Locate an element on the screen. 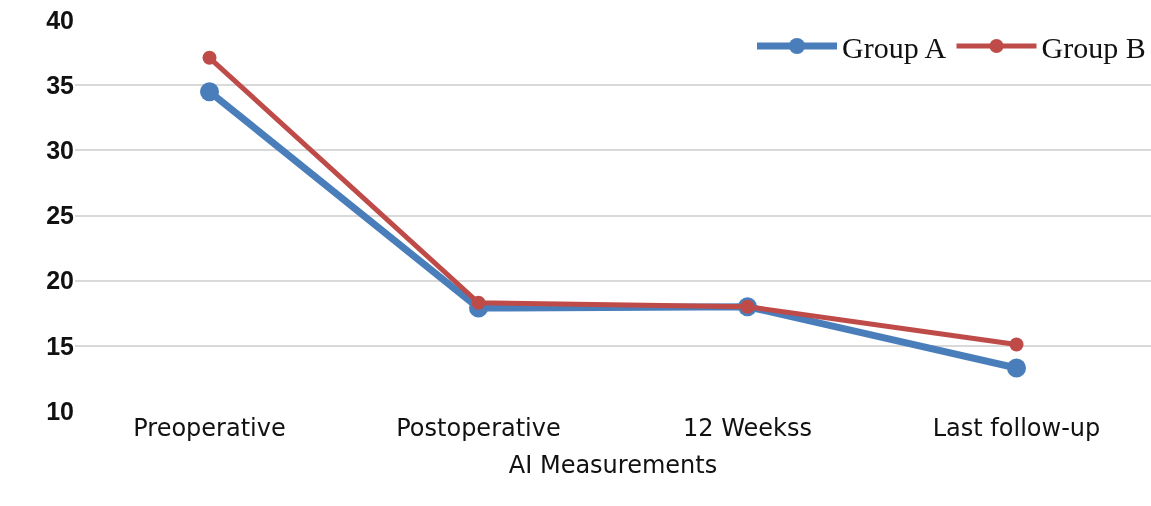 The image size is (1151, 506). y-tick-label: 40 is located at coordinates (60, 19).